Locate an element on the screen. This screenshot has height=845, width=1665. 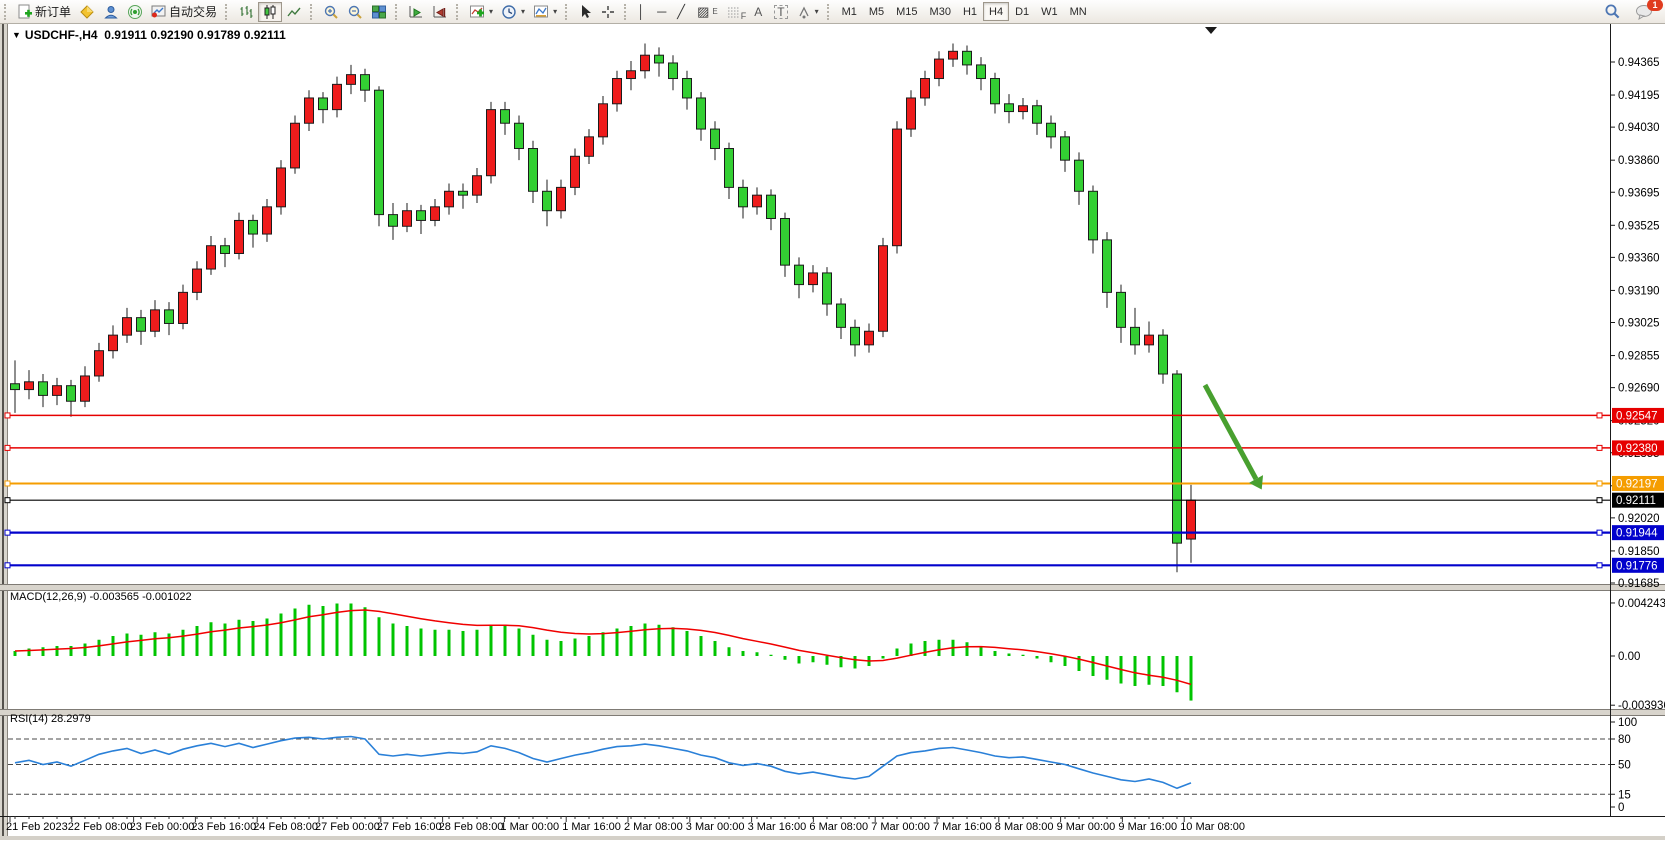
metaeditor-button is located at coordinates (87, 12).